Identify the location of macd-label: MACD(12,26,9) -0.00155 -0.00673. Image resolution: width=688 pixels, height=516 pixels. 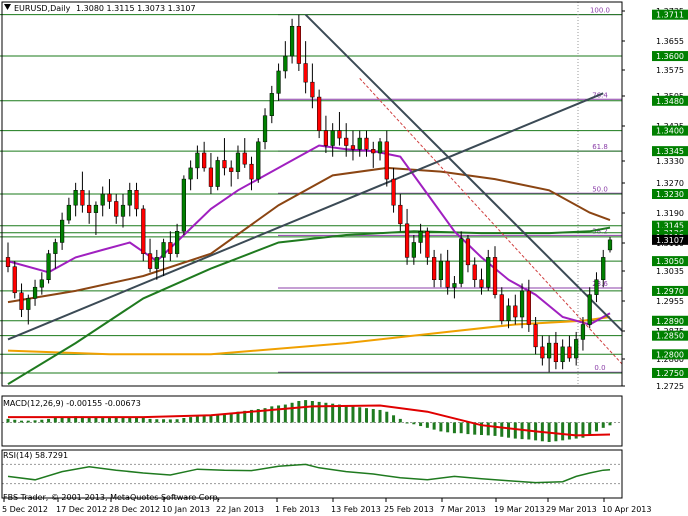
(72, 403).